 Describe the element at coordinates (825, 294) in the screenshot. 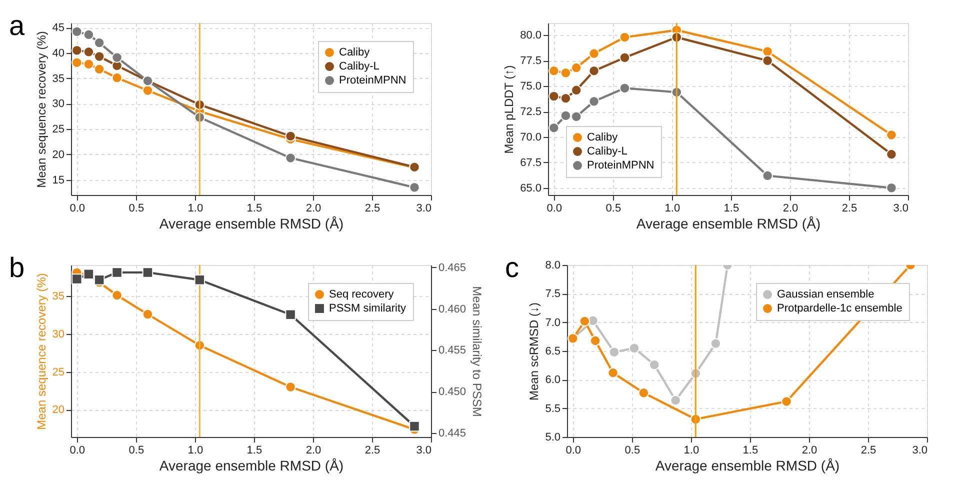

I see `legend-label: Gaussian ensemble` at that location.